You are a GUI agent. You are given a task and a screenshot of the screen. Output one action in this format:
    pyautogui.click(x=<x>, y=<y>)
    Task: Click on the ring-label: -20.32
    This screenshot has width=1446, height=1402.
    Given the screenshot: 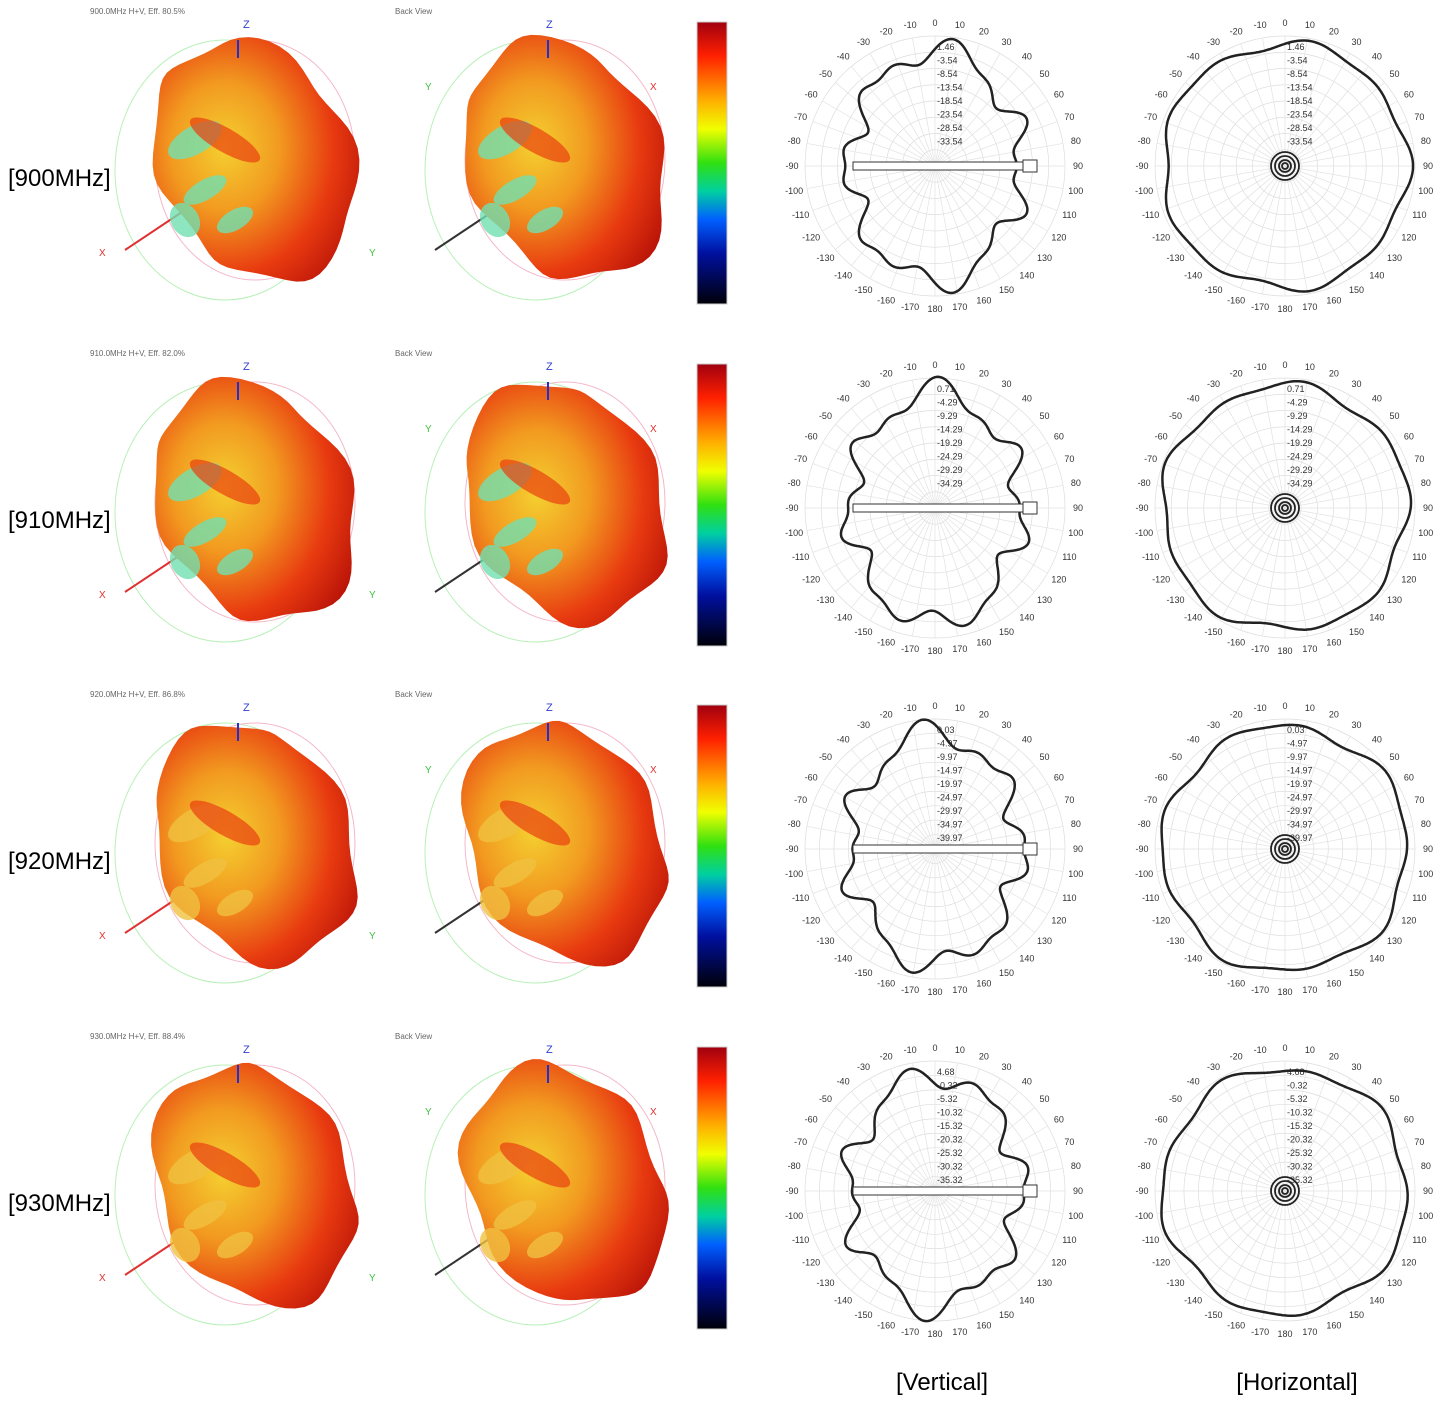 What is the action you would take?
    pyautogui.click(x=1300, y=1140)
    